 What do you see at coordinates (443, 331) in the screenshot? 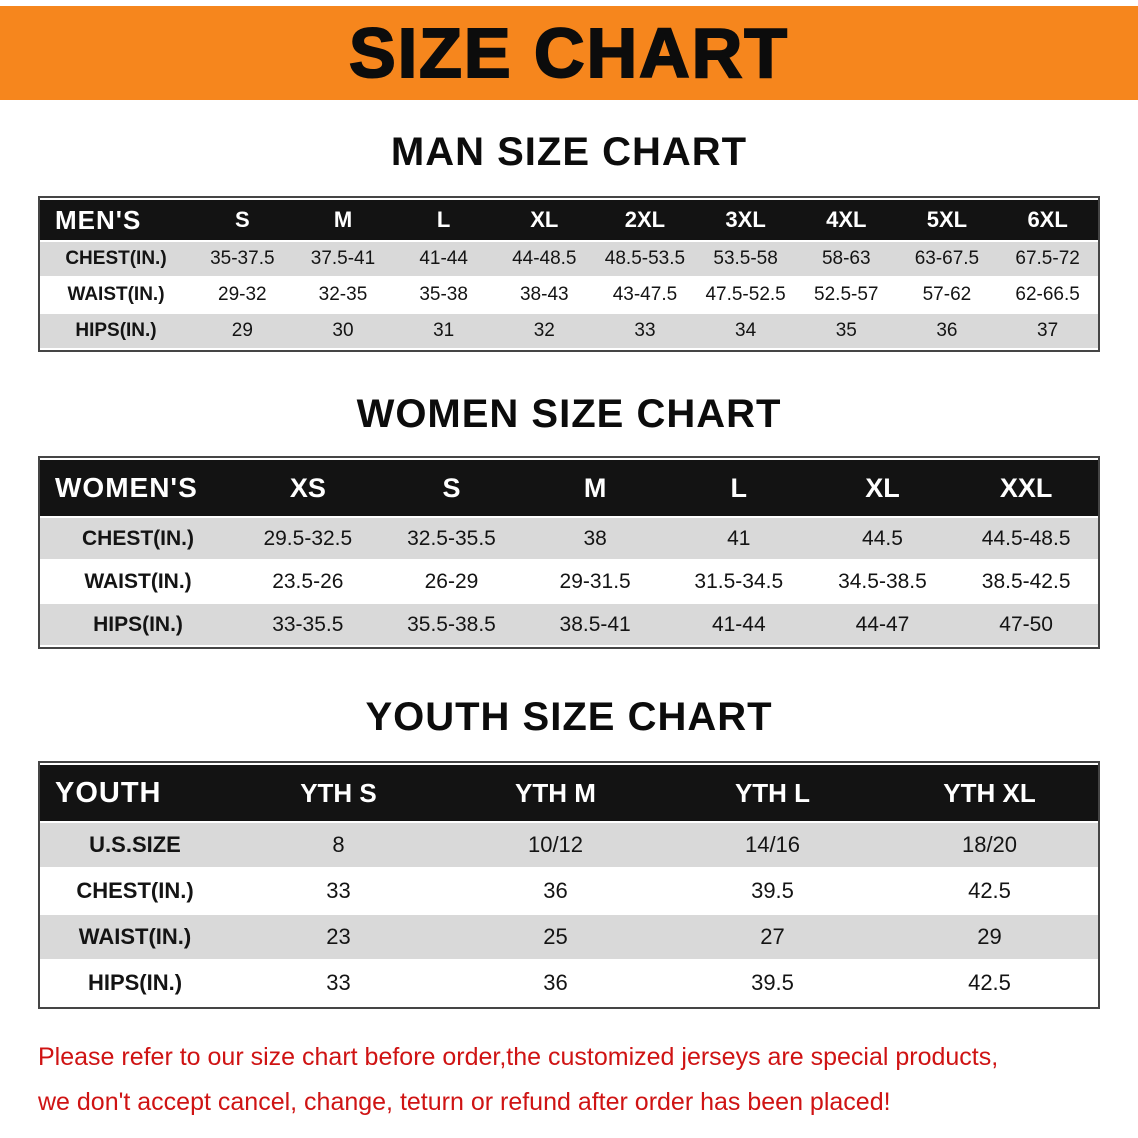
I see `size-value-cell: 31` at bounding box center [443, 331].